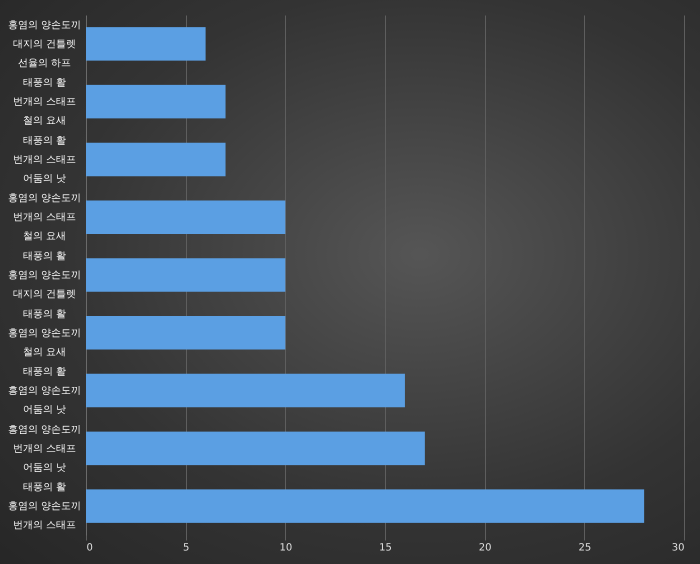 The height and width of the screenshot is (564, 700). What do you see at coordinates (45, 449) in the screenshot?
I see `y-tick-label: 홍염의 양손도끼 번개의 스태프 어둠의 낫` at bounding box center [45, 449].